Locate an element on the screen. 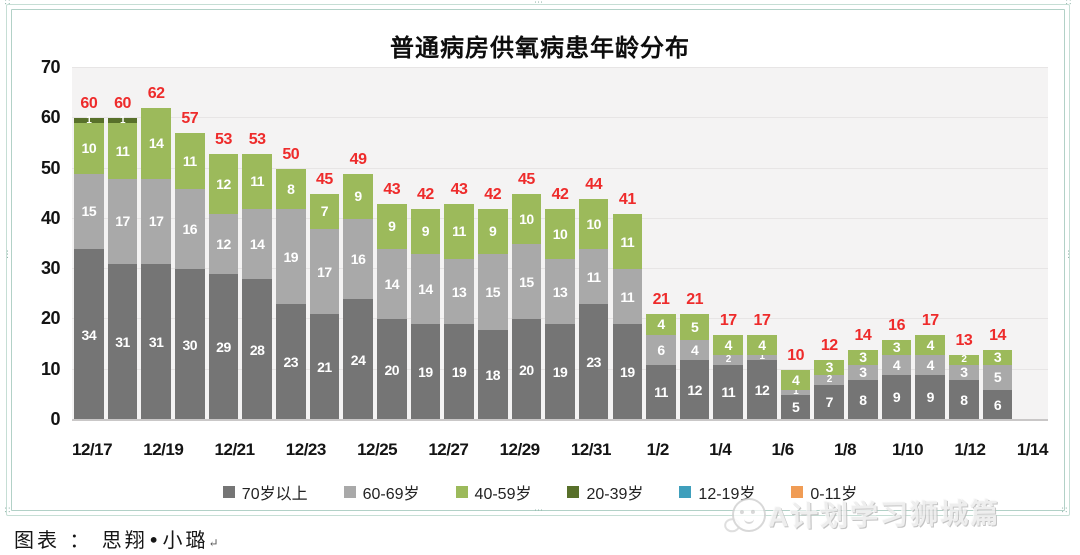  bar-1/4: 12 4 5 21 is located at coordinates (694, 244).